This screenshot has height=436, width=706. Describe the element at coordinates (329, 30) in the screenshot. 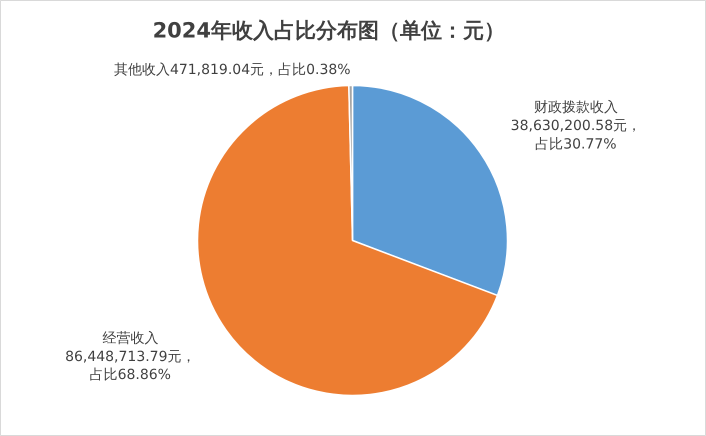

I see `chart-title: 2024年收入占比分布图（单位：元）` at that location.